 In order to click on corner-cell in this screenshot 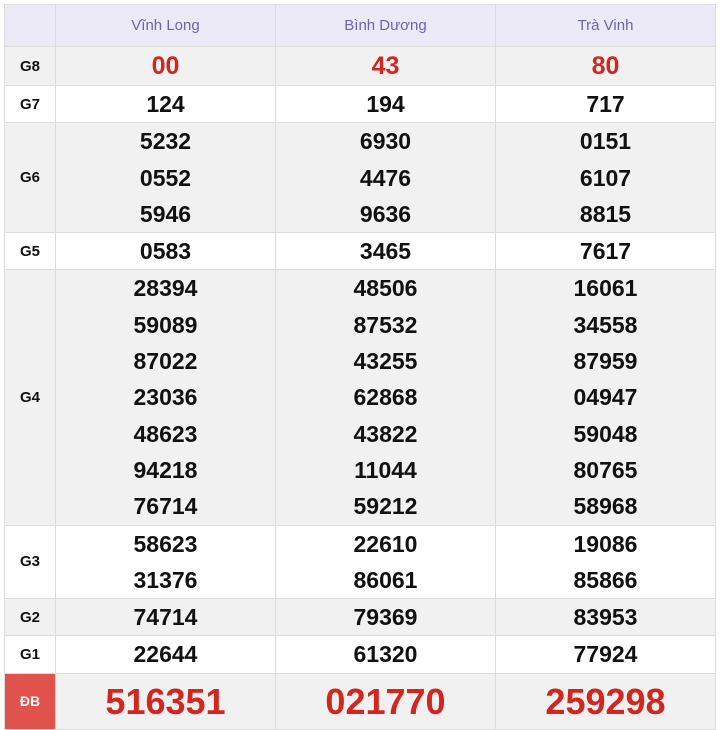, I will do `click(30, 25)`.